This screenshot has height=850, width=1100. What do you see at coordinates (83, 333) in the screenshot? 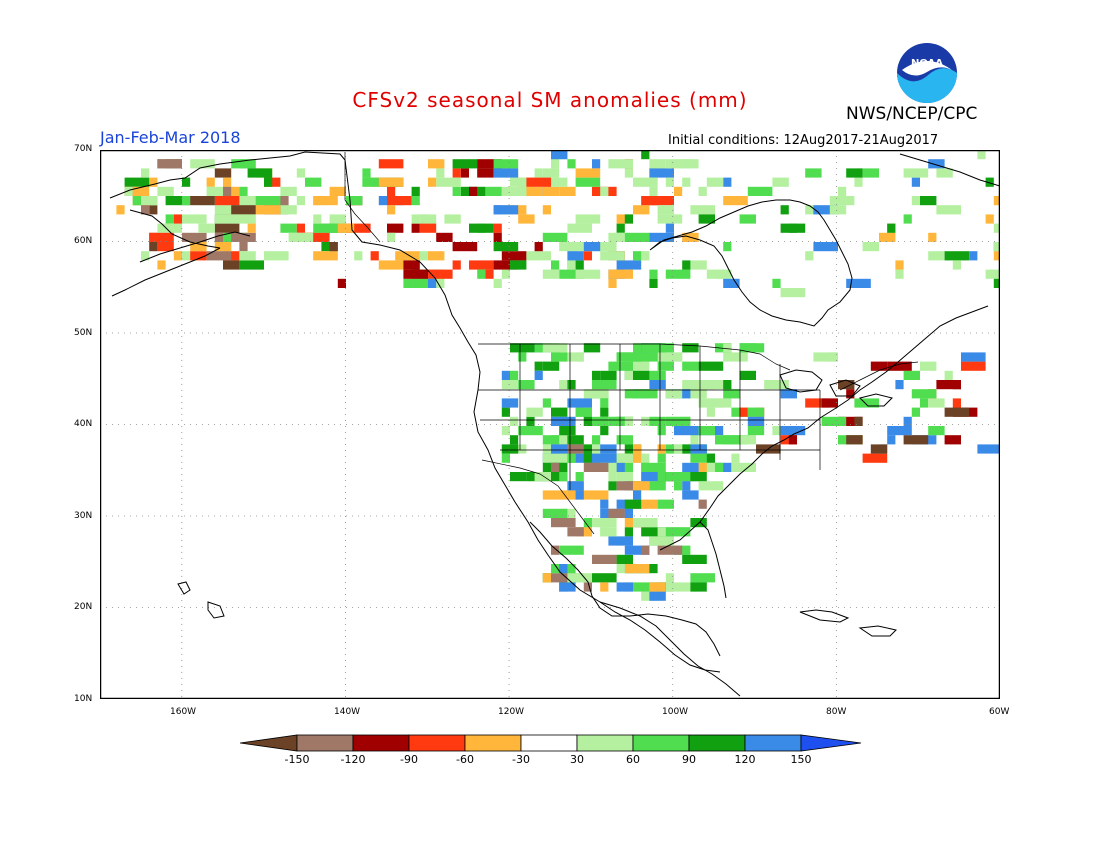
I see `lat-label: 50N` at bounding box center [83, 333].